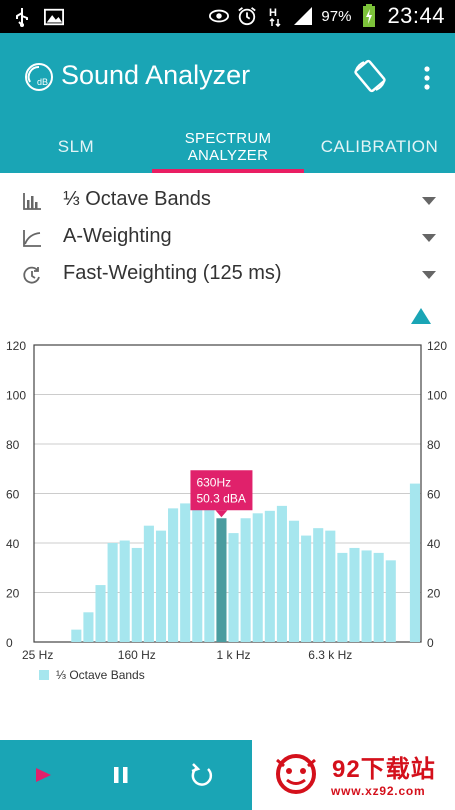  Describe the element at coordinates (370, 76) in the screenshot. I see `screen-rotation-button` at that location.